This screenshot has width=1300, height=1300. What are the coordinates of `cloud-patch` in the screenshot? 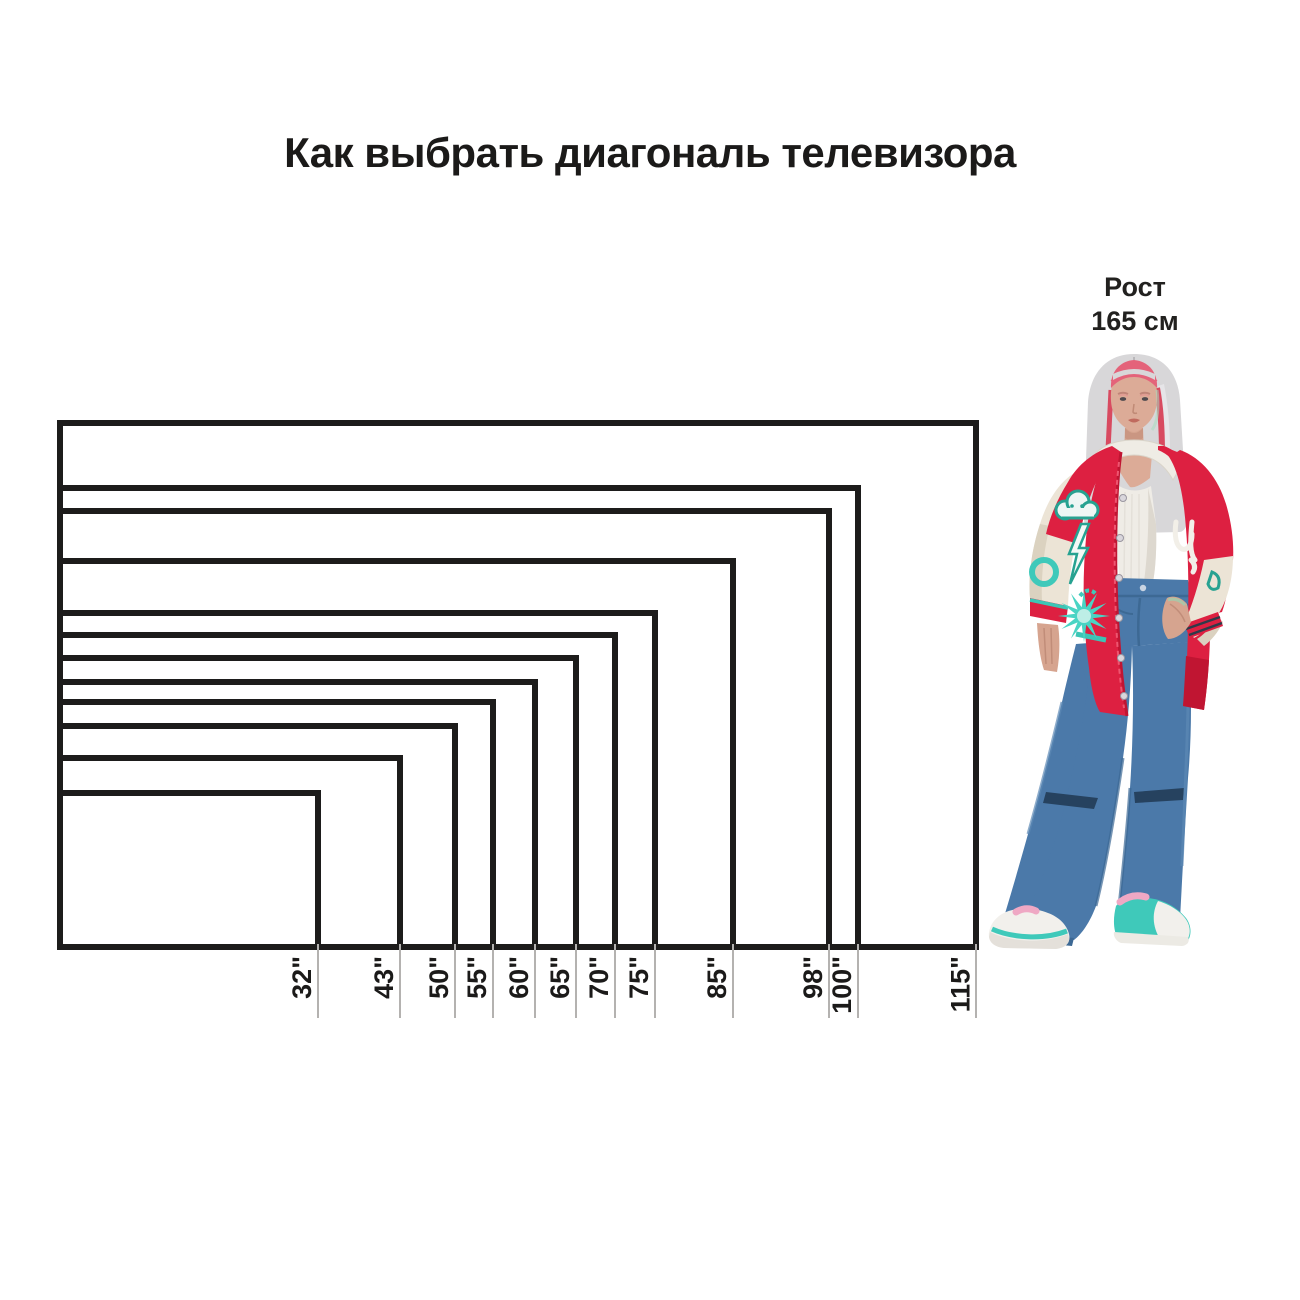 It's located at (1077, 505).